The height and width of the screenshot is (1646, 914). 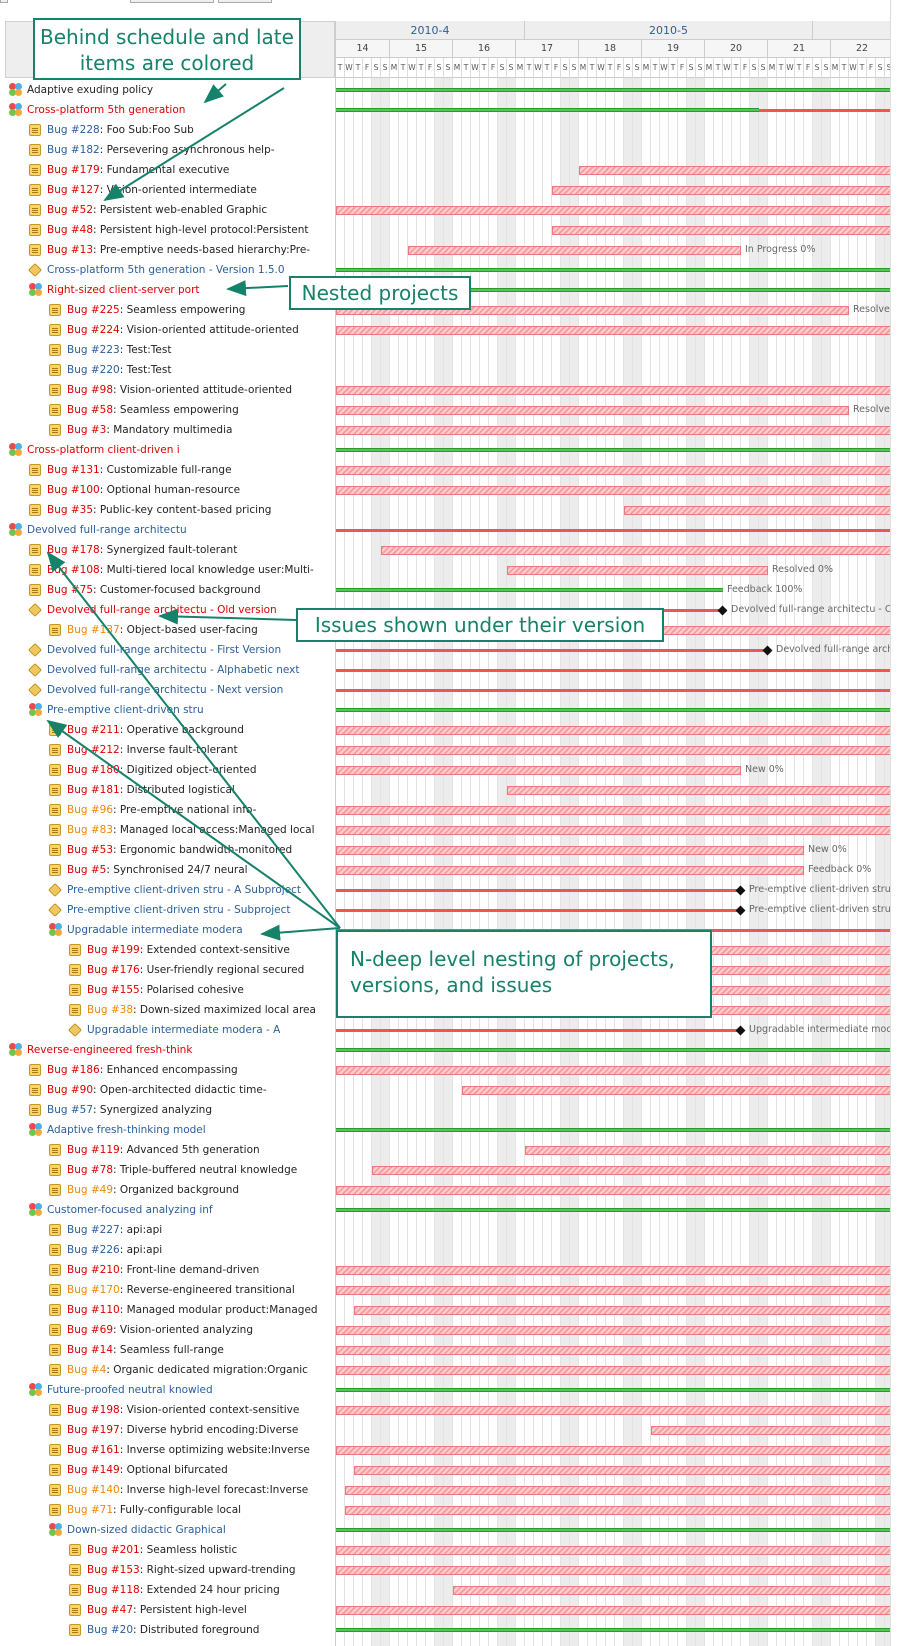 I want to click on toolbar-button, so click(x=172, y=1).